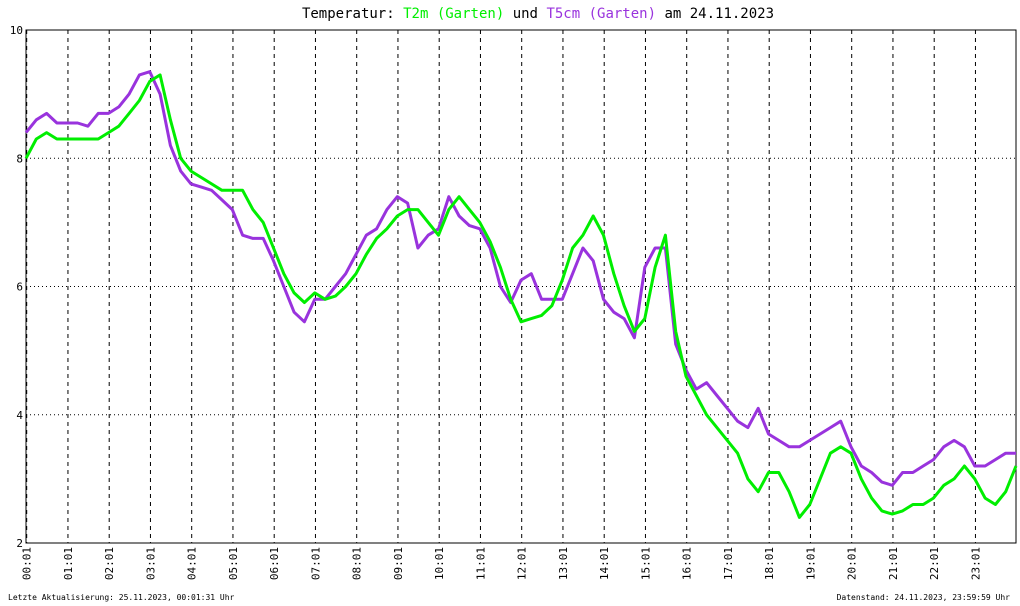  Describe the element at coordinates (687, 563) in the screenshot. I see `x-tick-label: 16:01` at that location.